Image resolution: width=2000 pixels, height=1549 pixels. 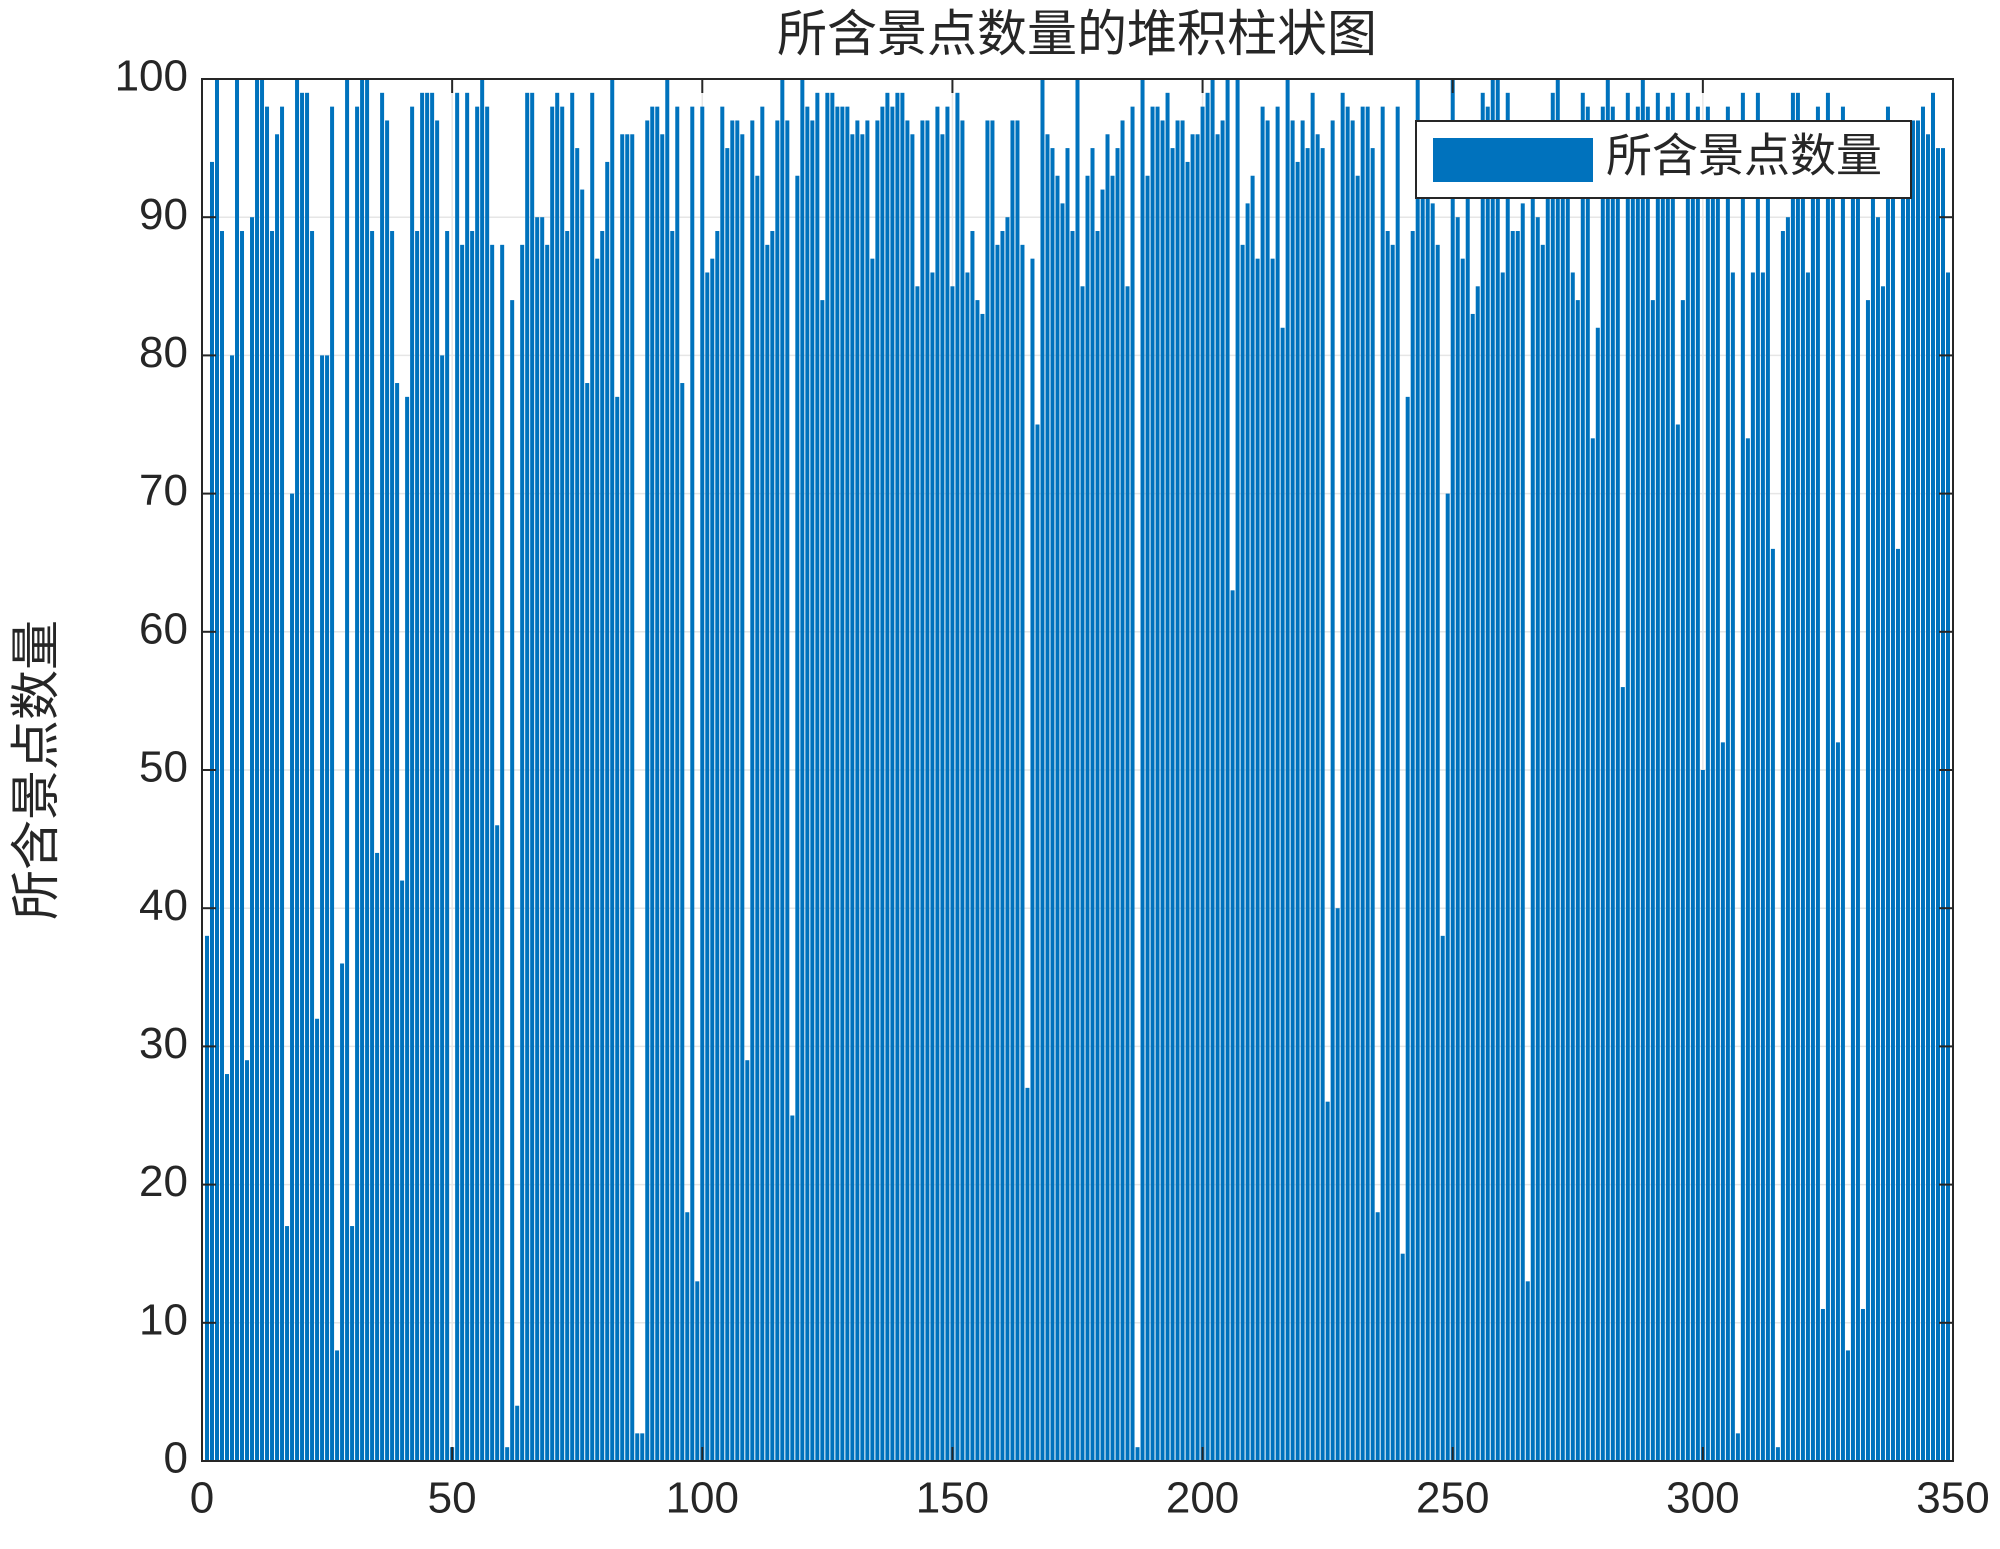 I want to click on y-tick-label: 90, so click(x=163, y=214).